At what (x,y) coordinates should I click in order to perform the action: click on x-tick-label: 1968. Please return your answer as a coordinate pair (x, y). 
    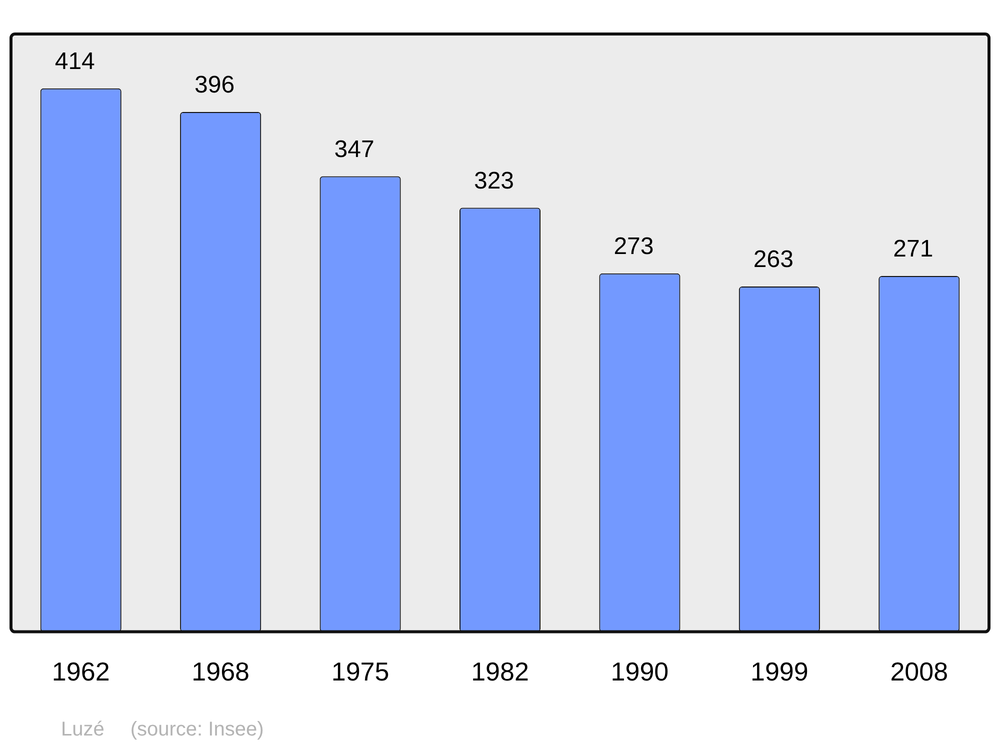
    Looking at the image, I should click on (221, 671).